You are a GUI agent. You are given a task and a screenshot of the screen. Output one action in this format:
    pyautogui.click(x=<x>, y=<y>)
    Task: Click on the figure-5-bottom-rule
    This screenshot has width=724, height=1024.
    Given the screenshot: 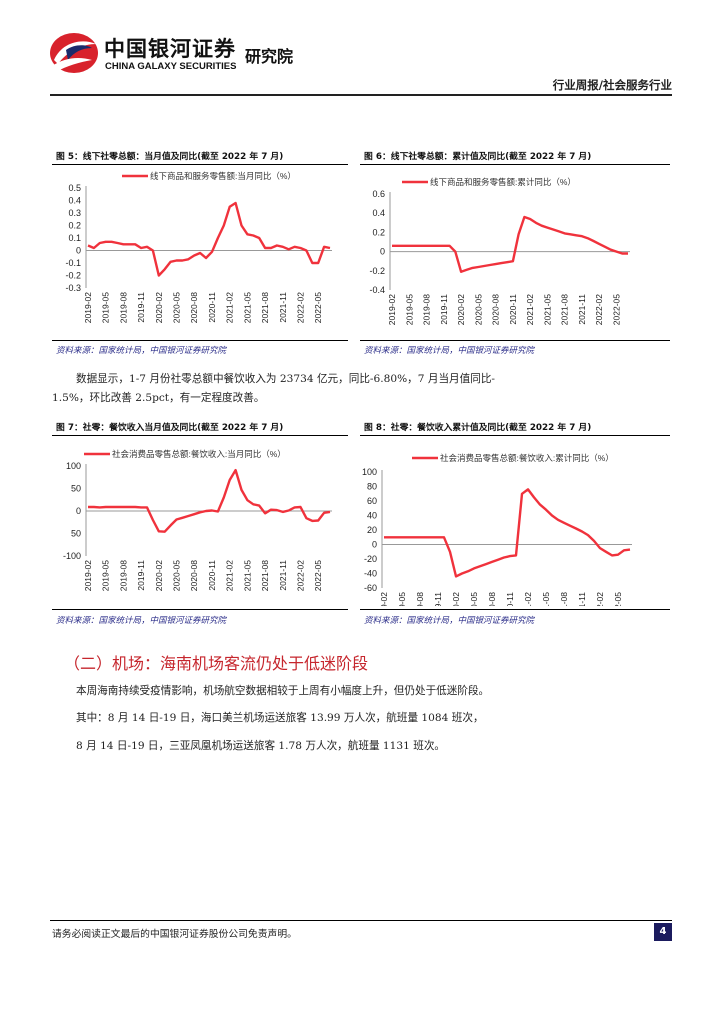 What is the action you would take?
    pyautogui.click(x=200, y=340)
    